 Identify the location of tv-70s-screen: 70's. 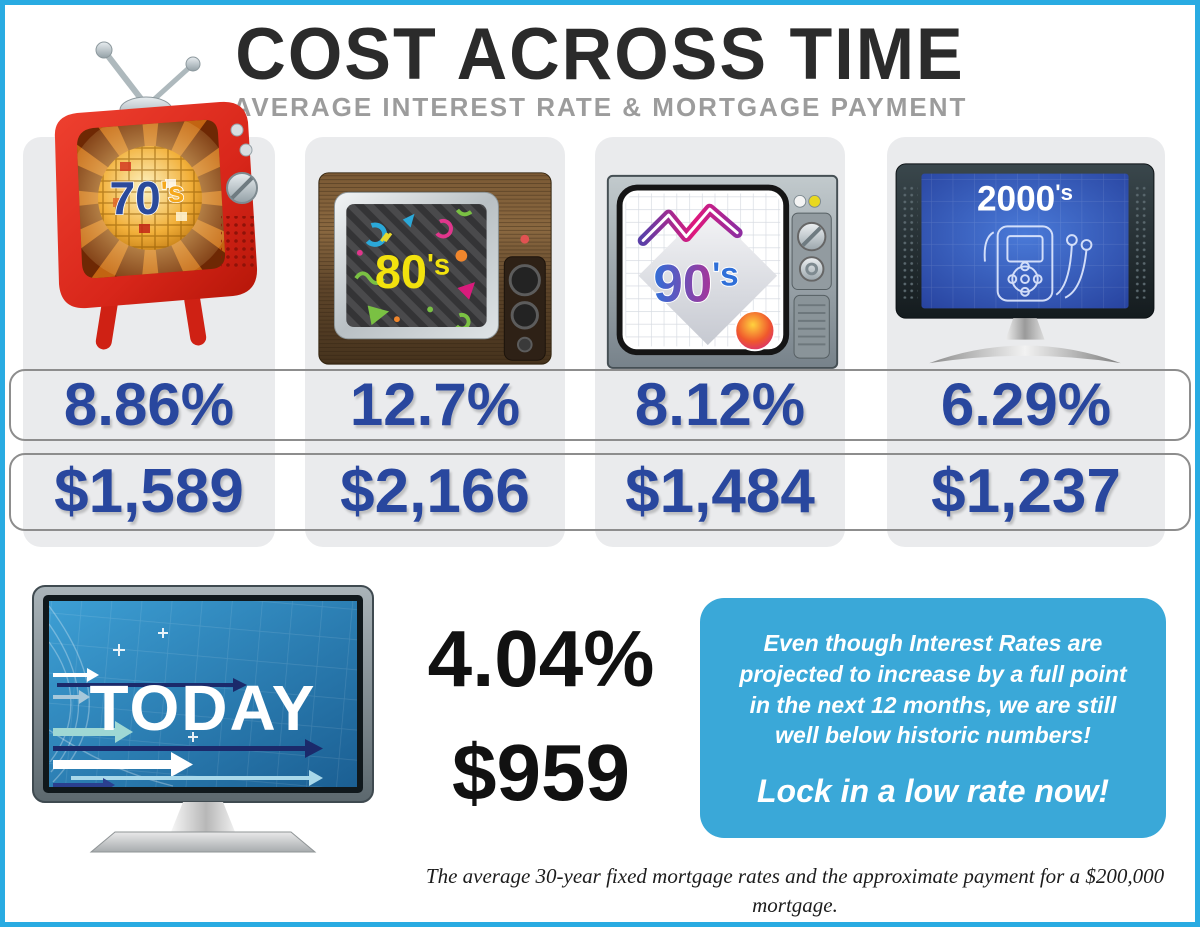
(151, 199).